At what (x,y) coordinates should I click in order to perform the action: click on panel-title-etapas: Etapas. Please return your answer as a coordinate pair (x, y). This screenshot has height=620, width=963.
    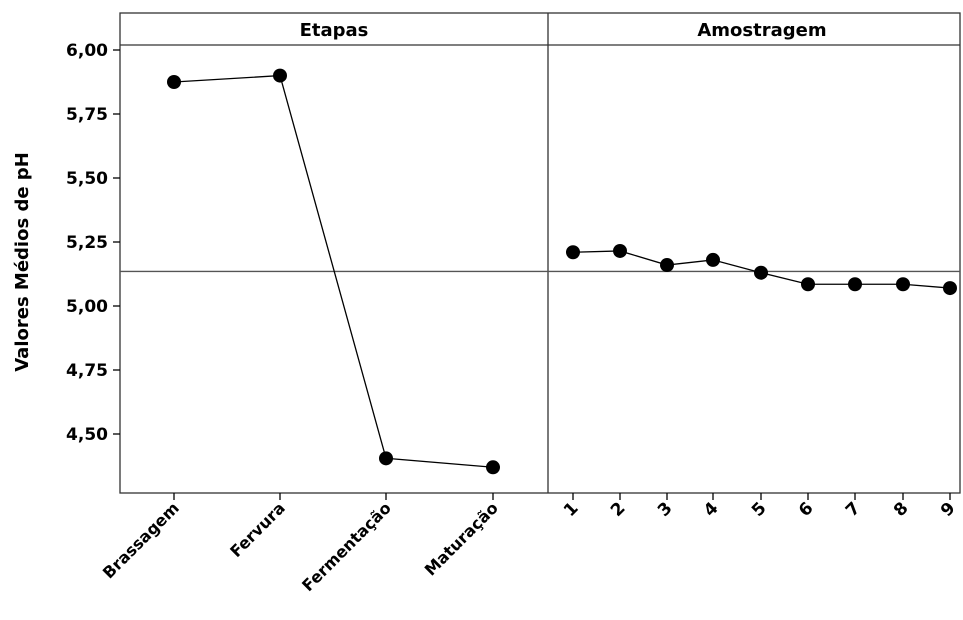
    Looking at the image, I should click on (334, 30).